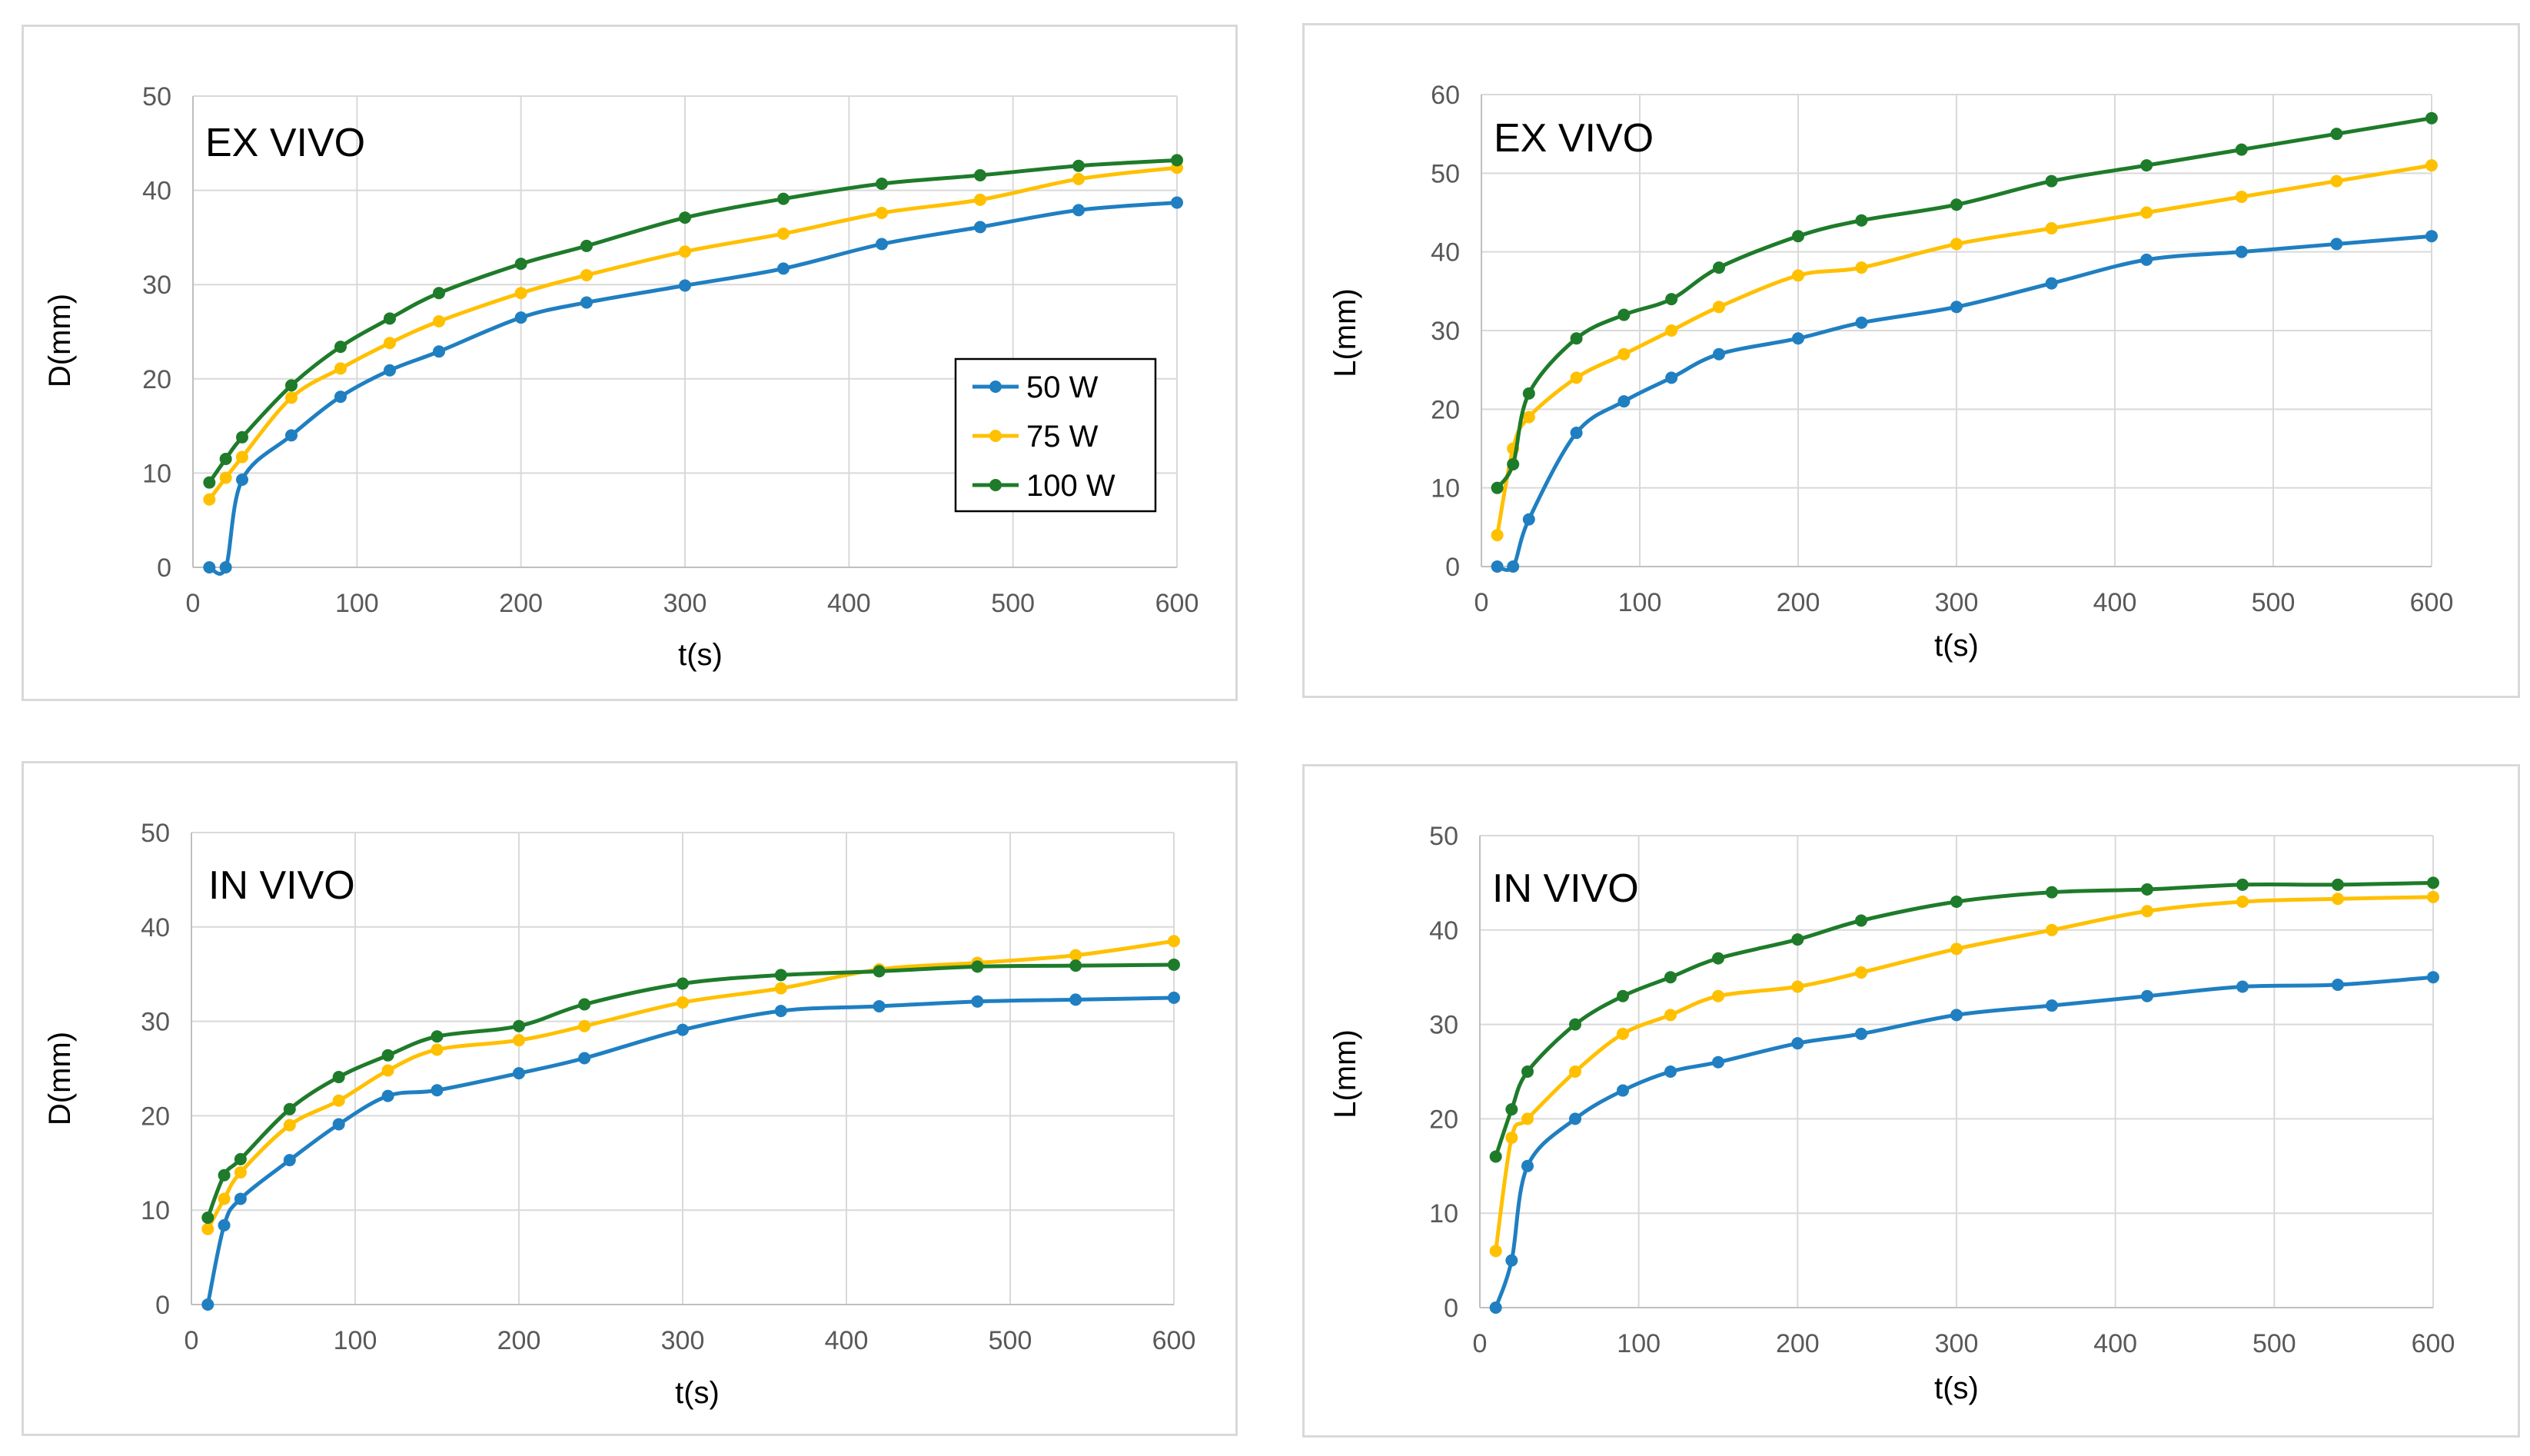 This screenshot has width=2530, height=1456. I want to click on legend-label: 50 W, so click(1062, 387).